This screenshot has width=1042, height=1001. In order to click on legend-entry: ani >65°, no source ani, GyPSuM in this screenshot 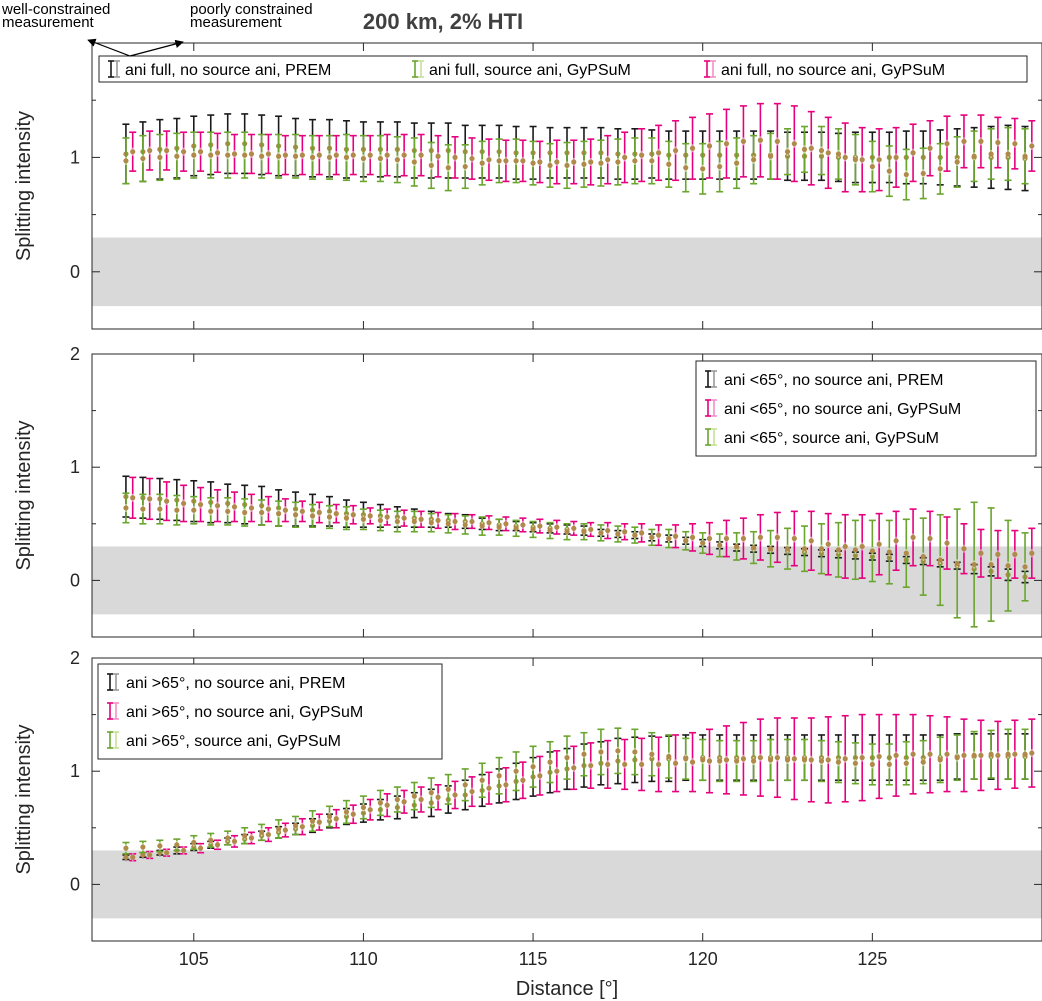, I will do `click(244, 712)`.